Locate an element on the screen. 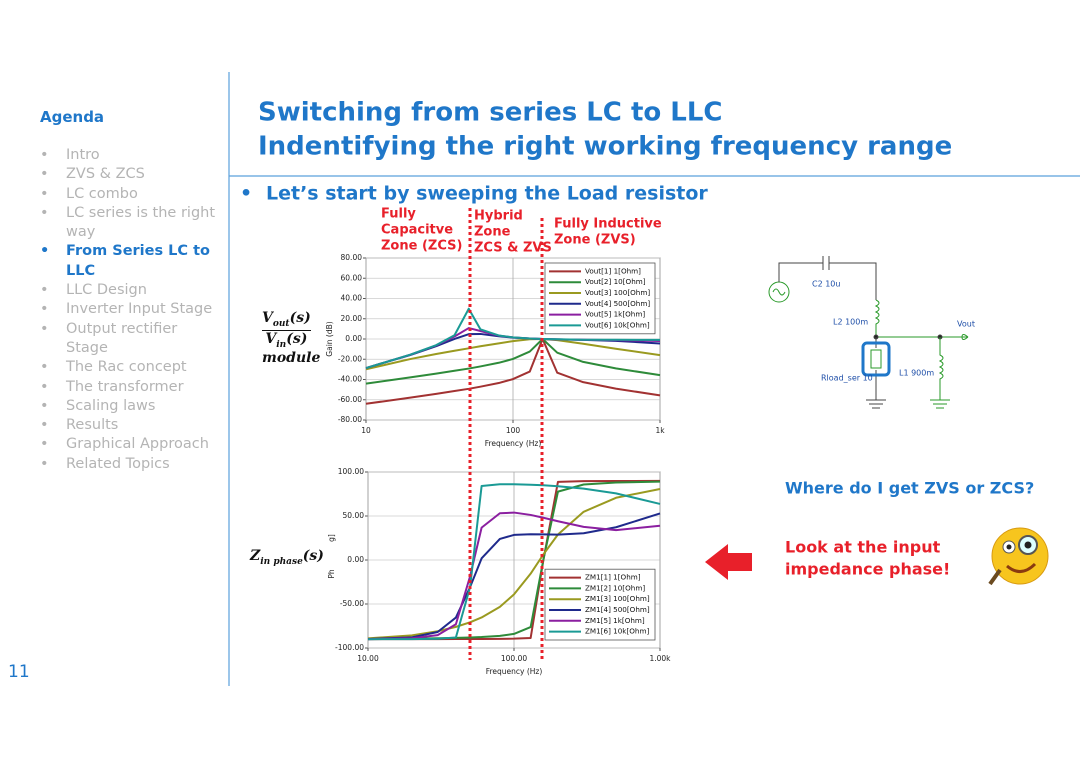  agenda-item: Scaling laws is located at coordinates (128, 407).